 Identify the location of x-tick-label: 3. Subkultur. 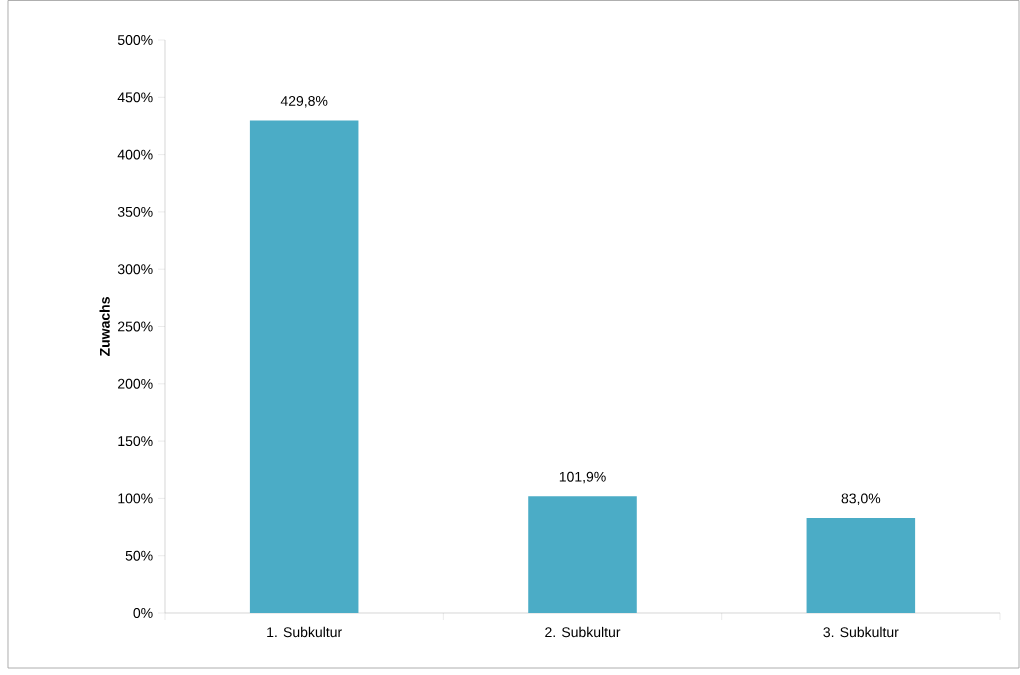
(861, 632).